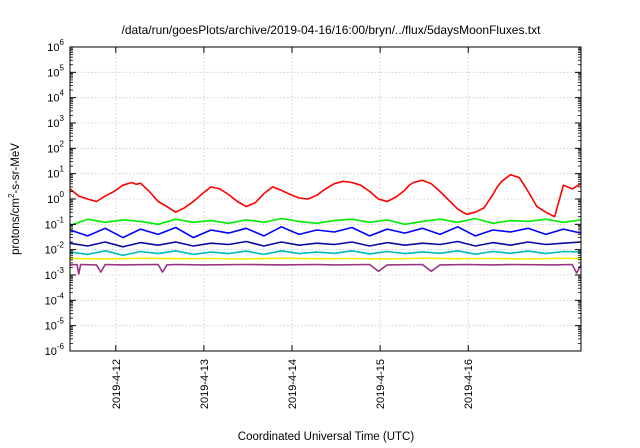 This screenshot has width=640, height=448. What do you see at coordinates (55, 350) in the screenshot?
I see `y-tick-label: 10⁻⁶` at bounding box center [55, 350].